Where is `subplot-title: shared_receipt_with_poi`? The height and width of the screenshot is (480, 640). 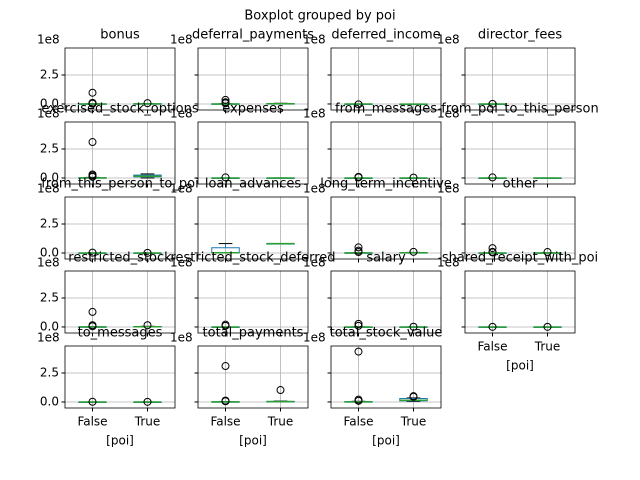
subplot-title: shared_receipt_with_poi is located at coordinates (520, 258).